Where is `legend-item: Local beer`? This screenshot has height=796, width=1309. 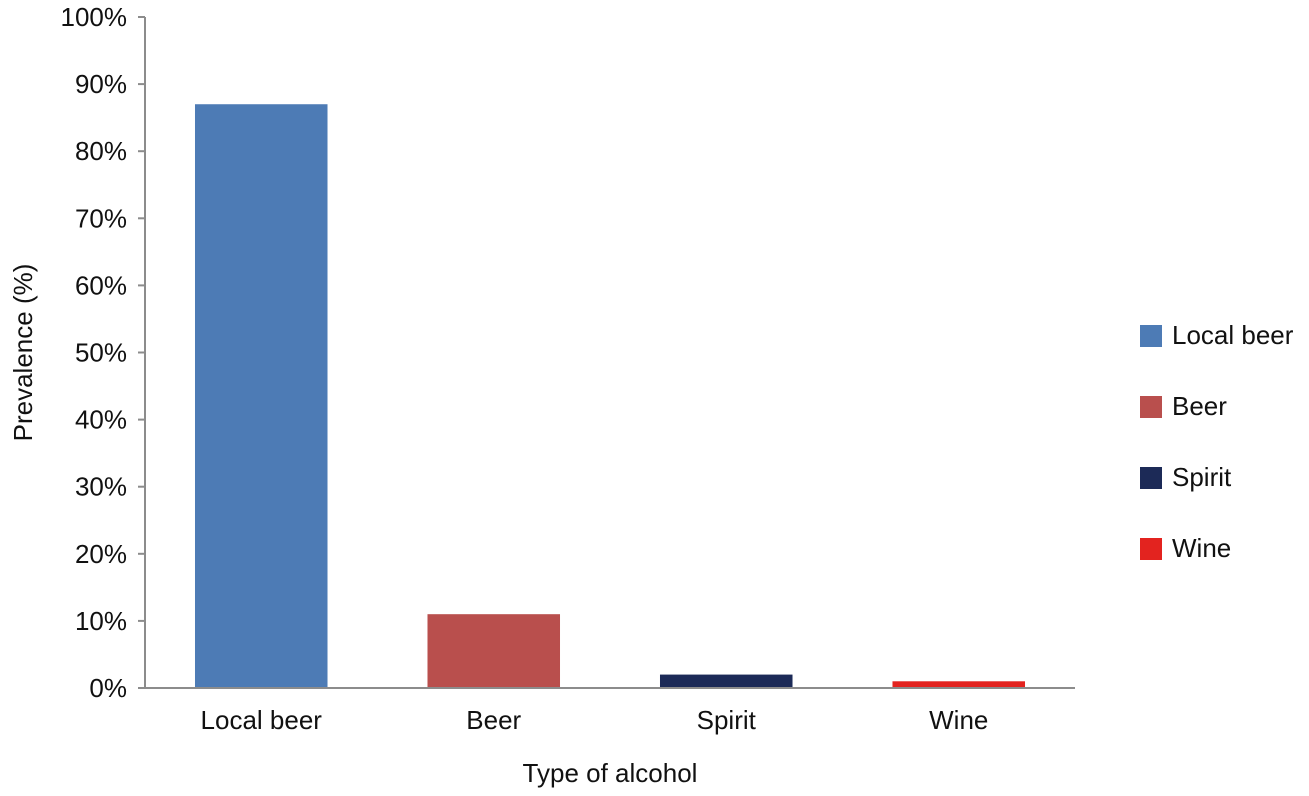
legend-item: Local beer is located at coordinates (1216, 335).